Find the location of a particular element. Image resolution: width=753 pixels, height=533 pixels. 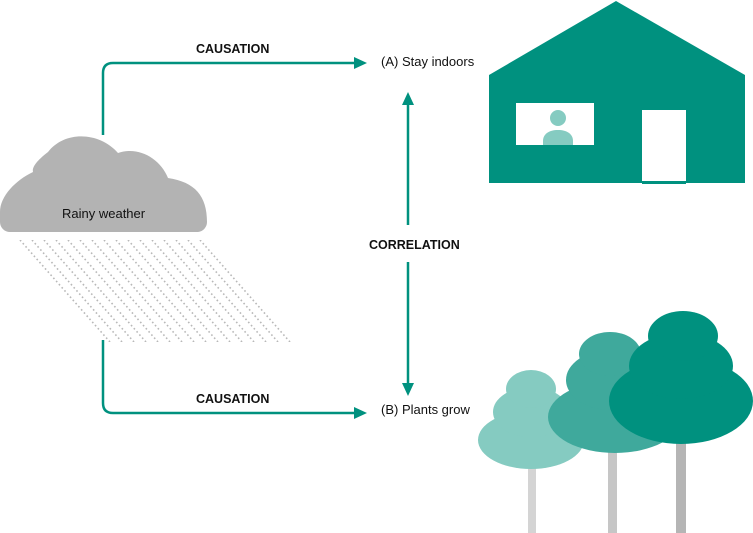

correlation-arrowhead-up is located at coordinates (408, 98).